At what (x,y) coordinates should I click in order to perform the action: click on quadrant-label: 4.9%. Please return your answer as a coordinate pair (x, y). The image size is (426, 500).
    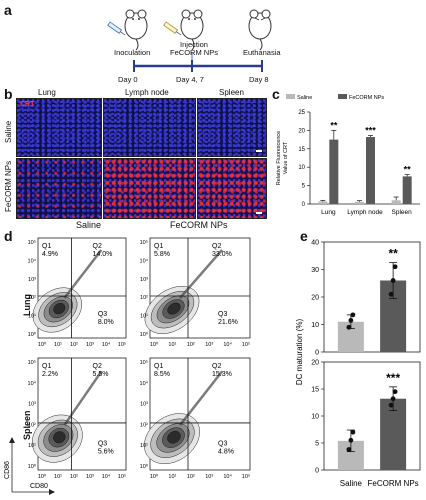
    Looking at the image, I should click on (50, 254).